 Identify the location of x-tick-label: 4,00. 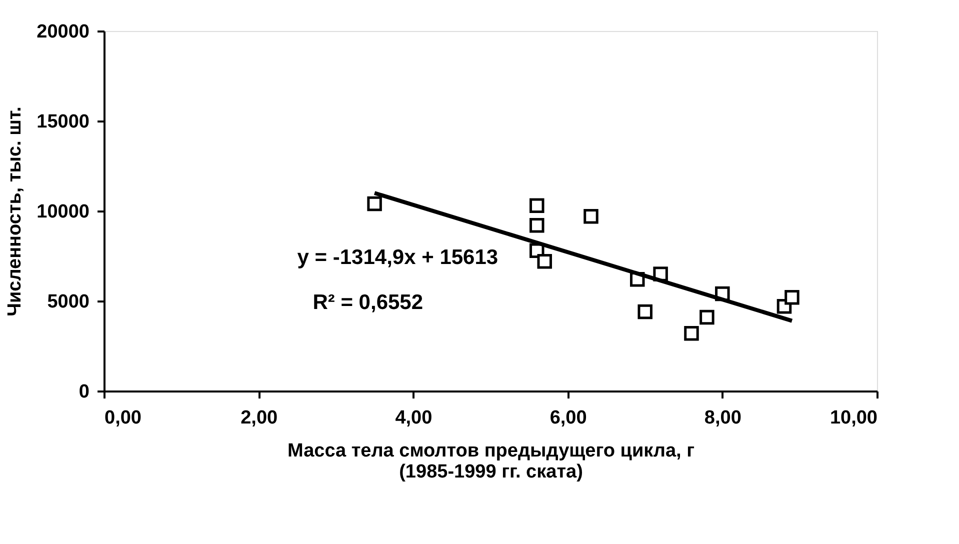
(413, 418).